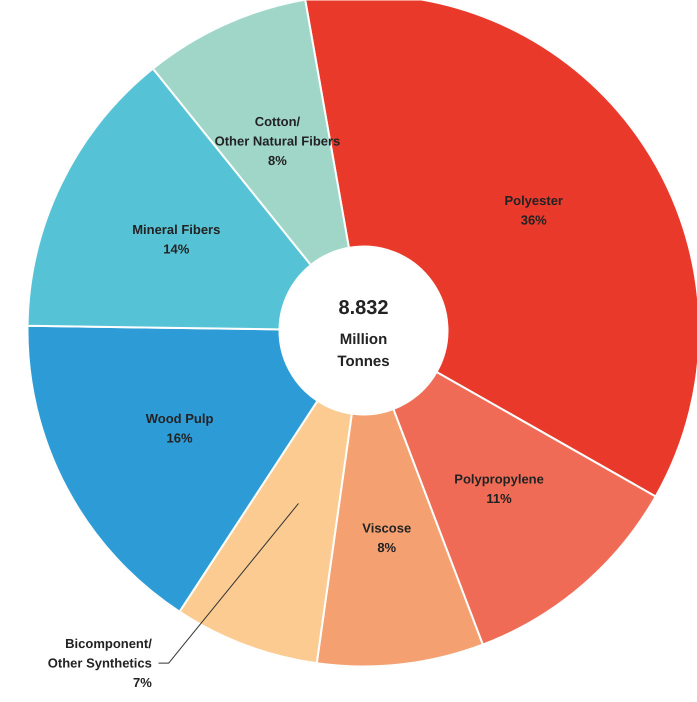  What do you see at coordinates (534, 200) in the screenshot?
I see `slice-label: Polyester` at bounding box center [534, 200].